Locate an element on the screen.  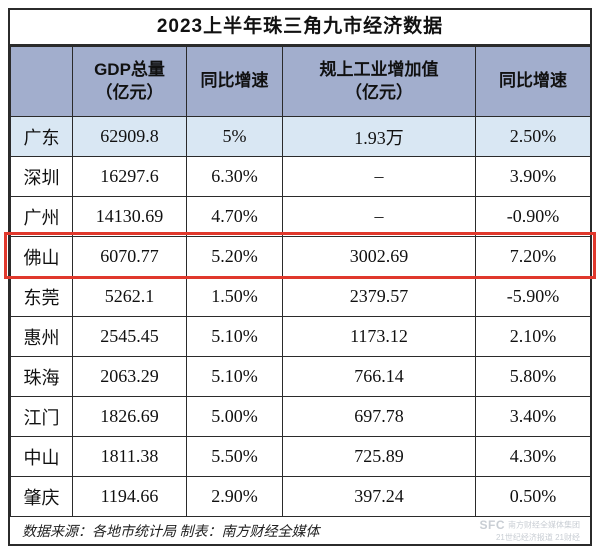
city-label: 珠海 is located at coordinates (41, 376).